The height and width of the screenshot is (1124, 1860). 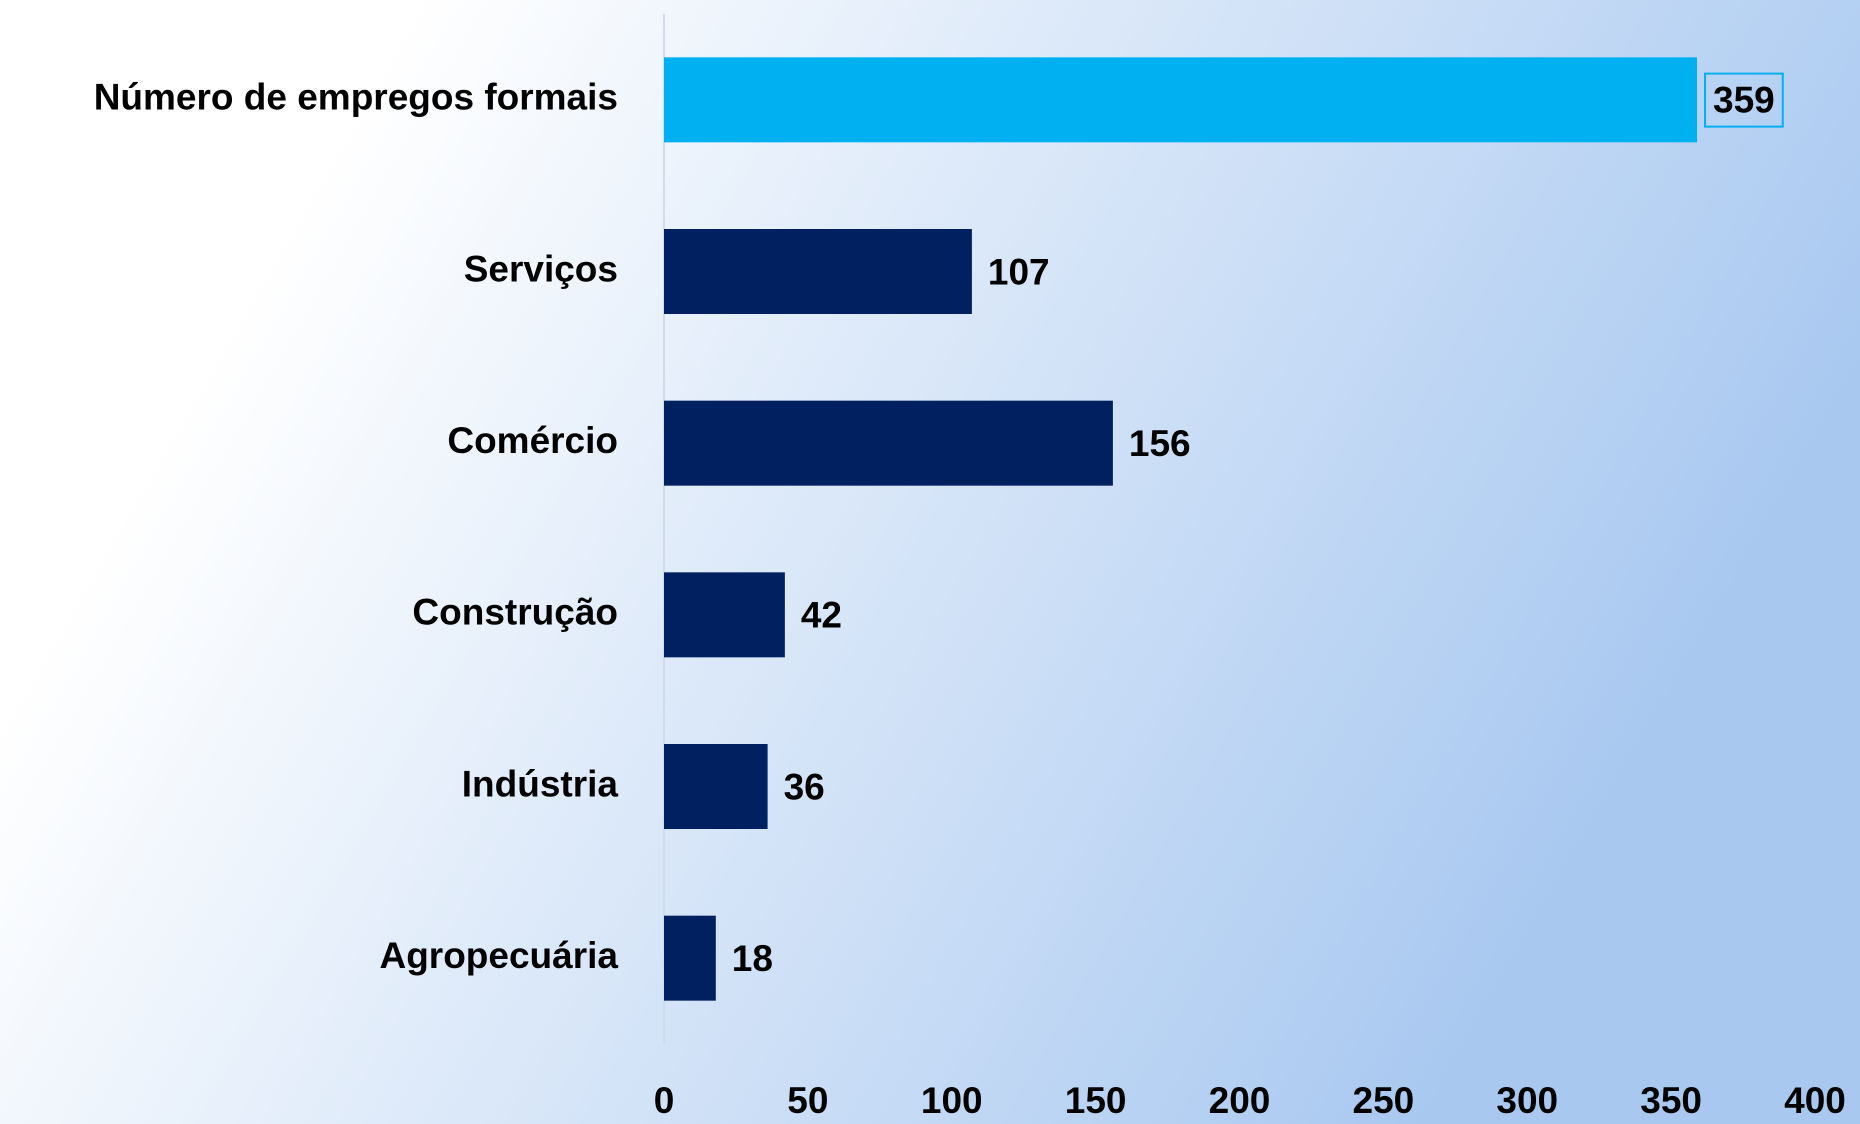 What do you see at coordinates (1240, 1100) in the screenshot?
I see `x-tick-label: 200` at bounding box center [1240, 1100].